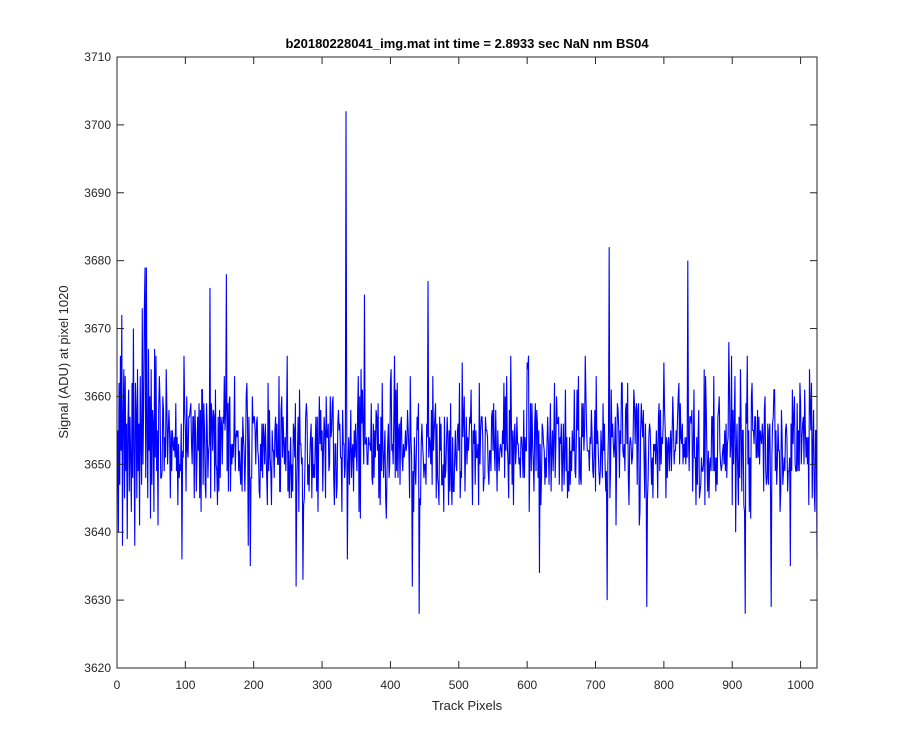  Describe the element at coordinates (97, 261) in the screenshot. I see `y-tick-label: 3680` at that location.